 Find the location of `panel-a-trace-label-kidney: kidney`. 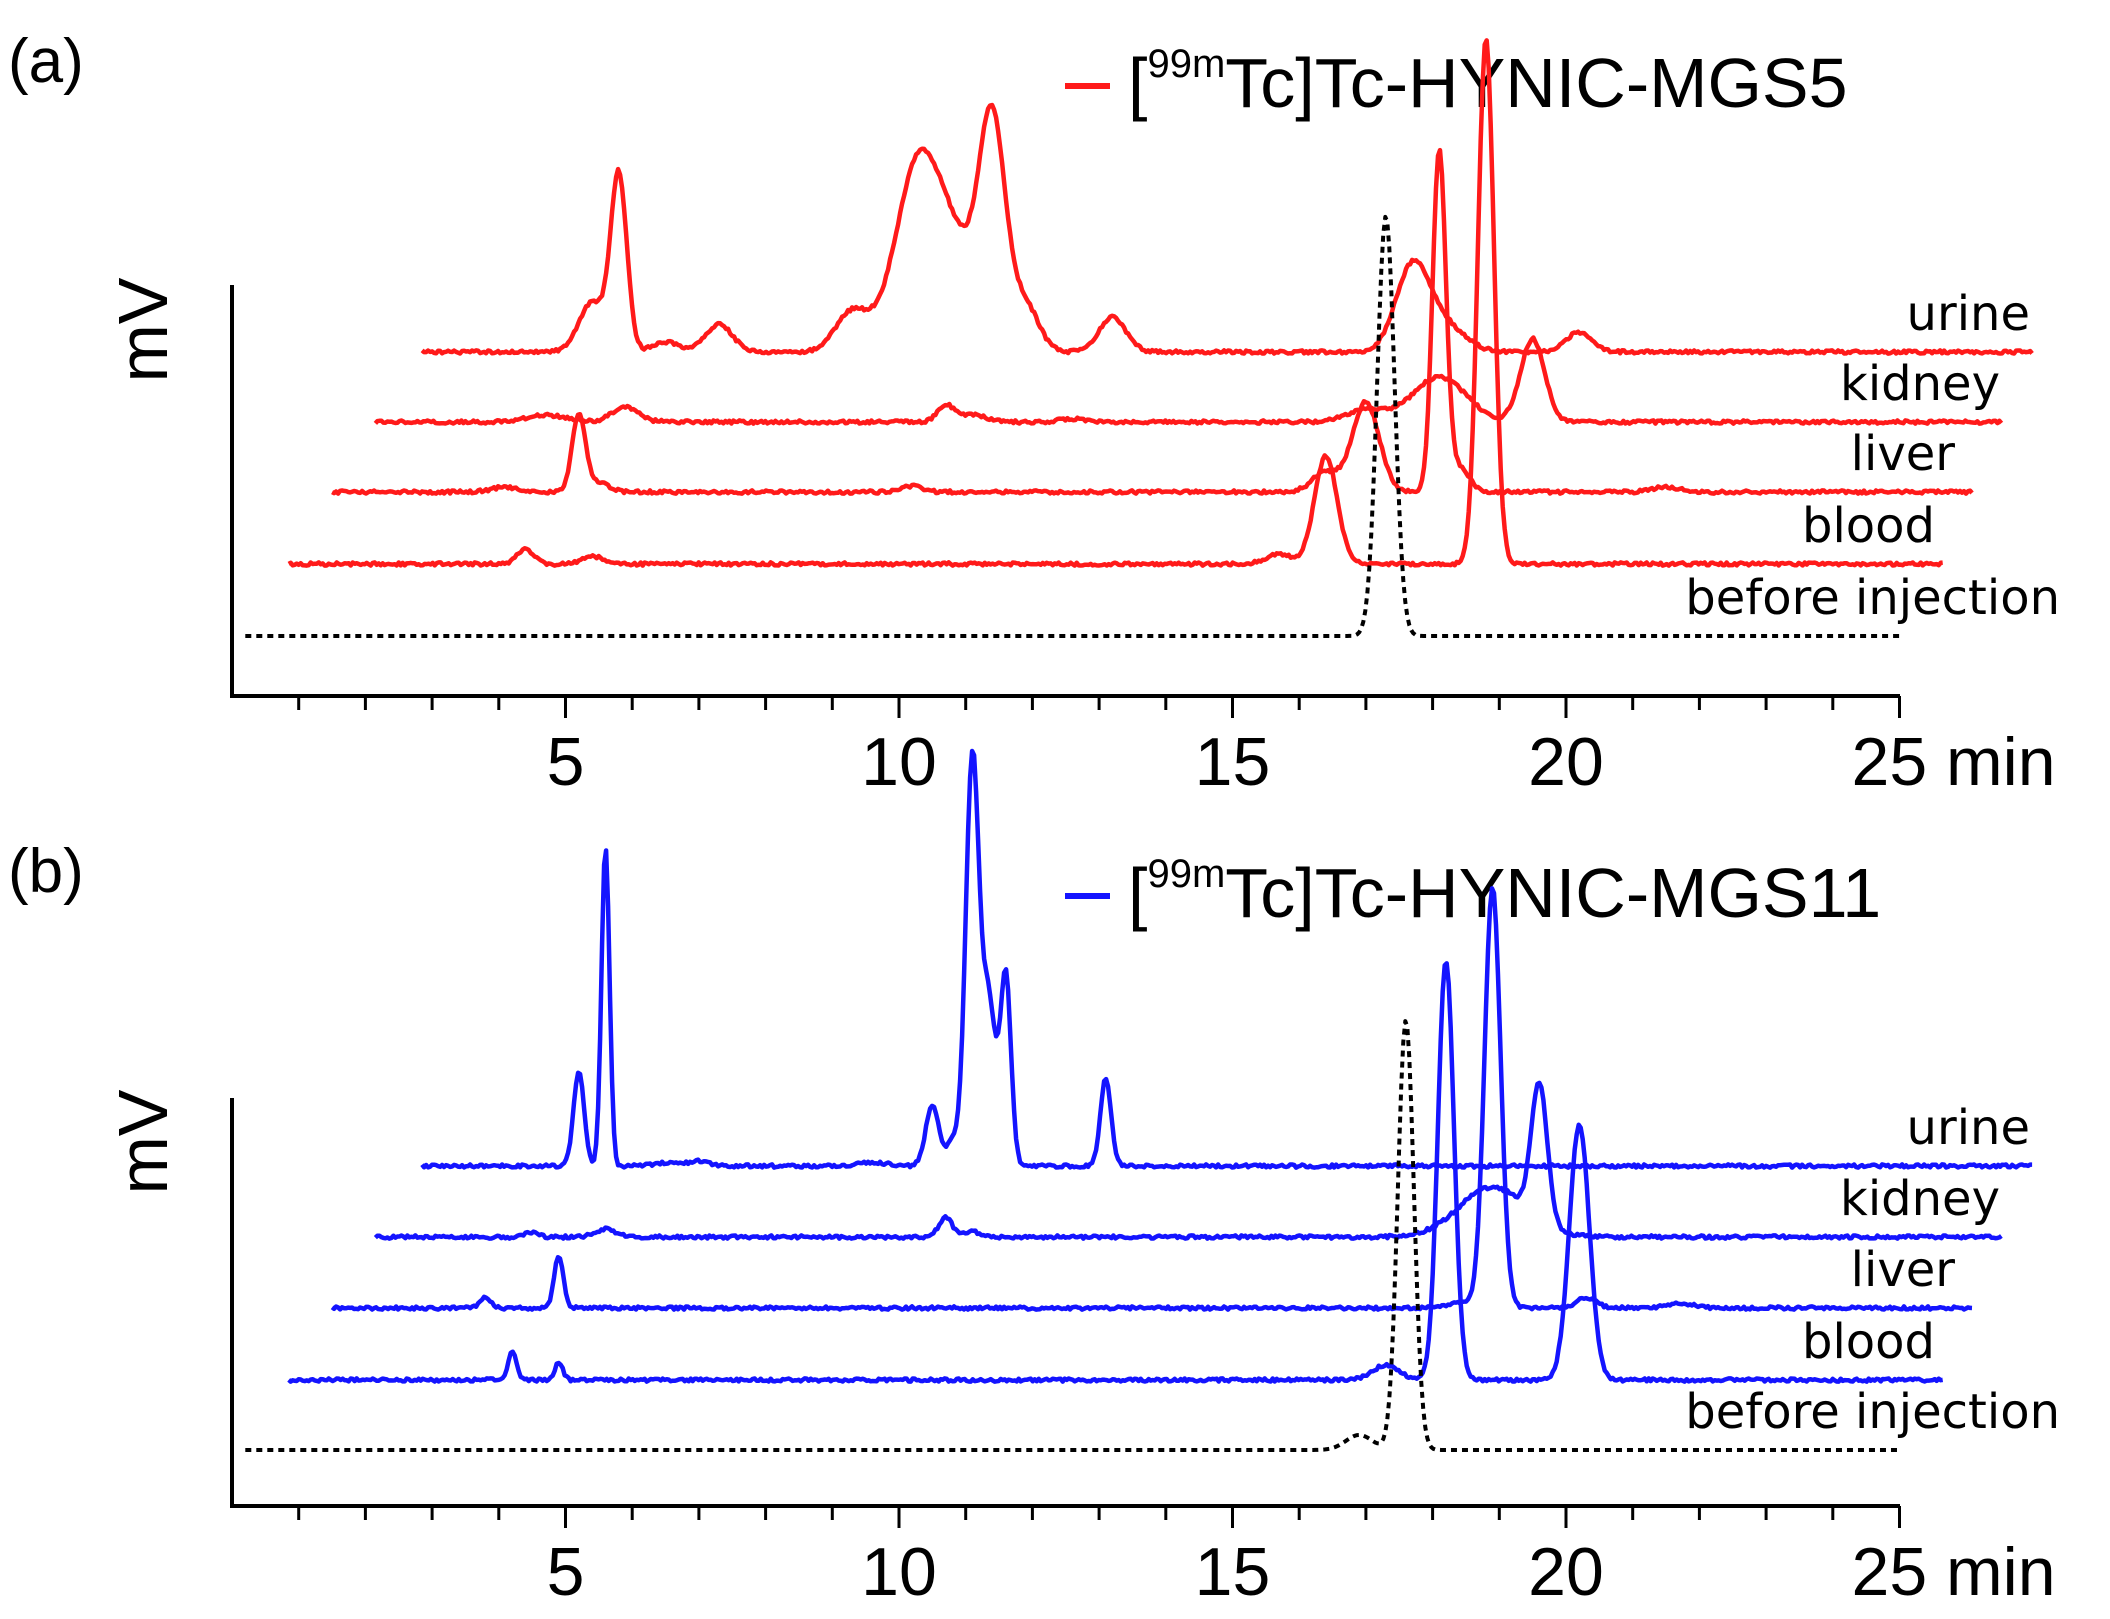

panel-a-trace-label-kidney: kidney is located at coordinates (1920, 384).